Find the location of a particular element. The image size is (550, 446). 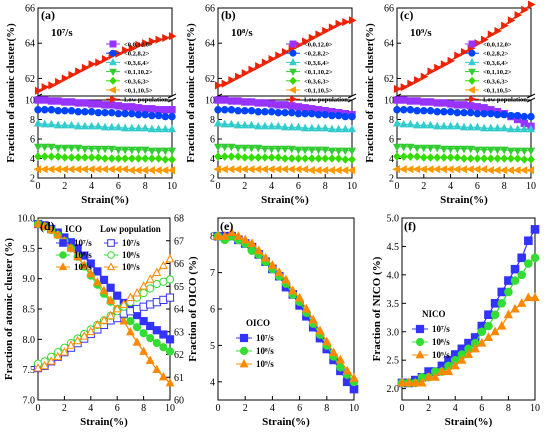

y-tick-label: 4 is located at coordinates (32, 159).